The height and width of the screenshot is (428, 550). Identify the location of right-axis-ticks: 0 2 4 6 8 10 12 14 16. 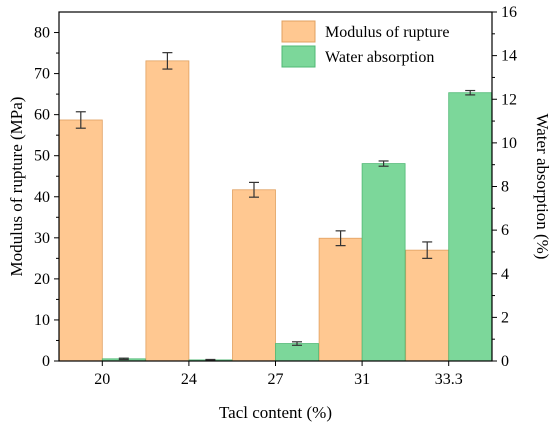
(504, 187).